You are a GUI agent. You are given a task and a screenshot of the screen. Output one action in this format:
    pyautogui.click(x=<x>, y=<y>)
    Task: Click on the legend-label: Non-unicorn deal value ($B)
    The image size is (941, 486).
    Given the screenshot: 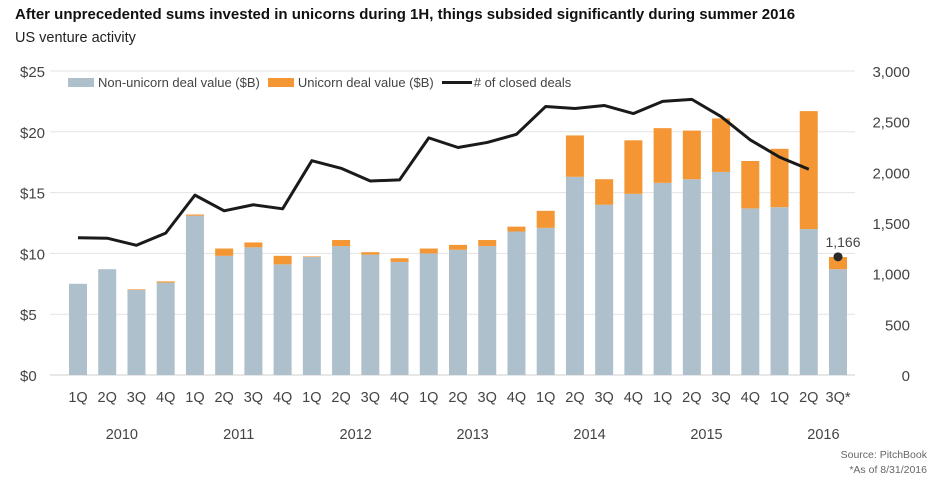 What is the action you would take?
    pyautogui.click(x=179, y=82)
    